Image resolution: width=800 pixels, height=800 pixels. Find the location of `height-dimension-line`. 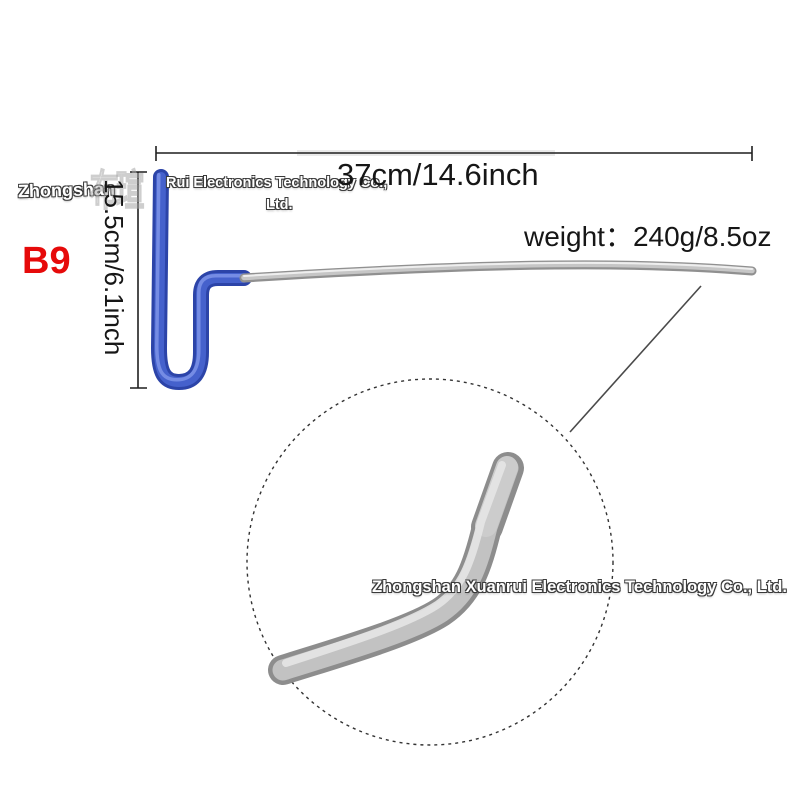

height-dimension-line is located at coordinates (138, 280).